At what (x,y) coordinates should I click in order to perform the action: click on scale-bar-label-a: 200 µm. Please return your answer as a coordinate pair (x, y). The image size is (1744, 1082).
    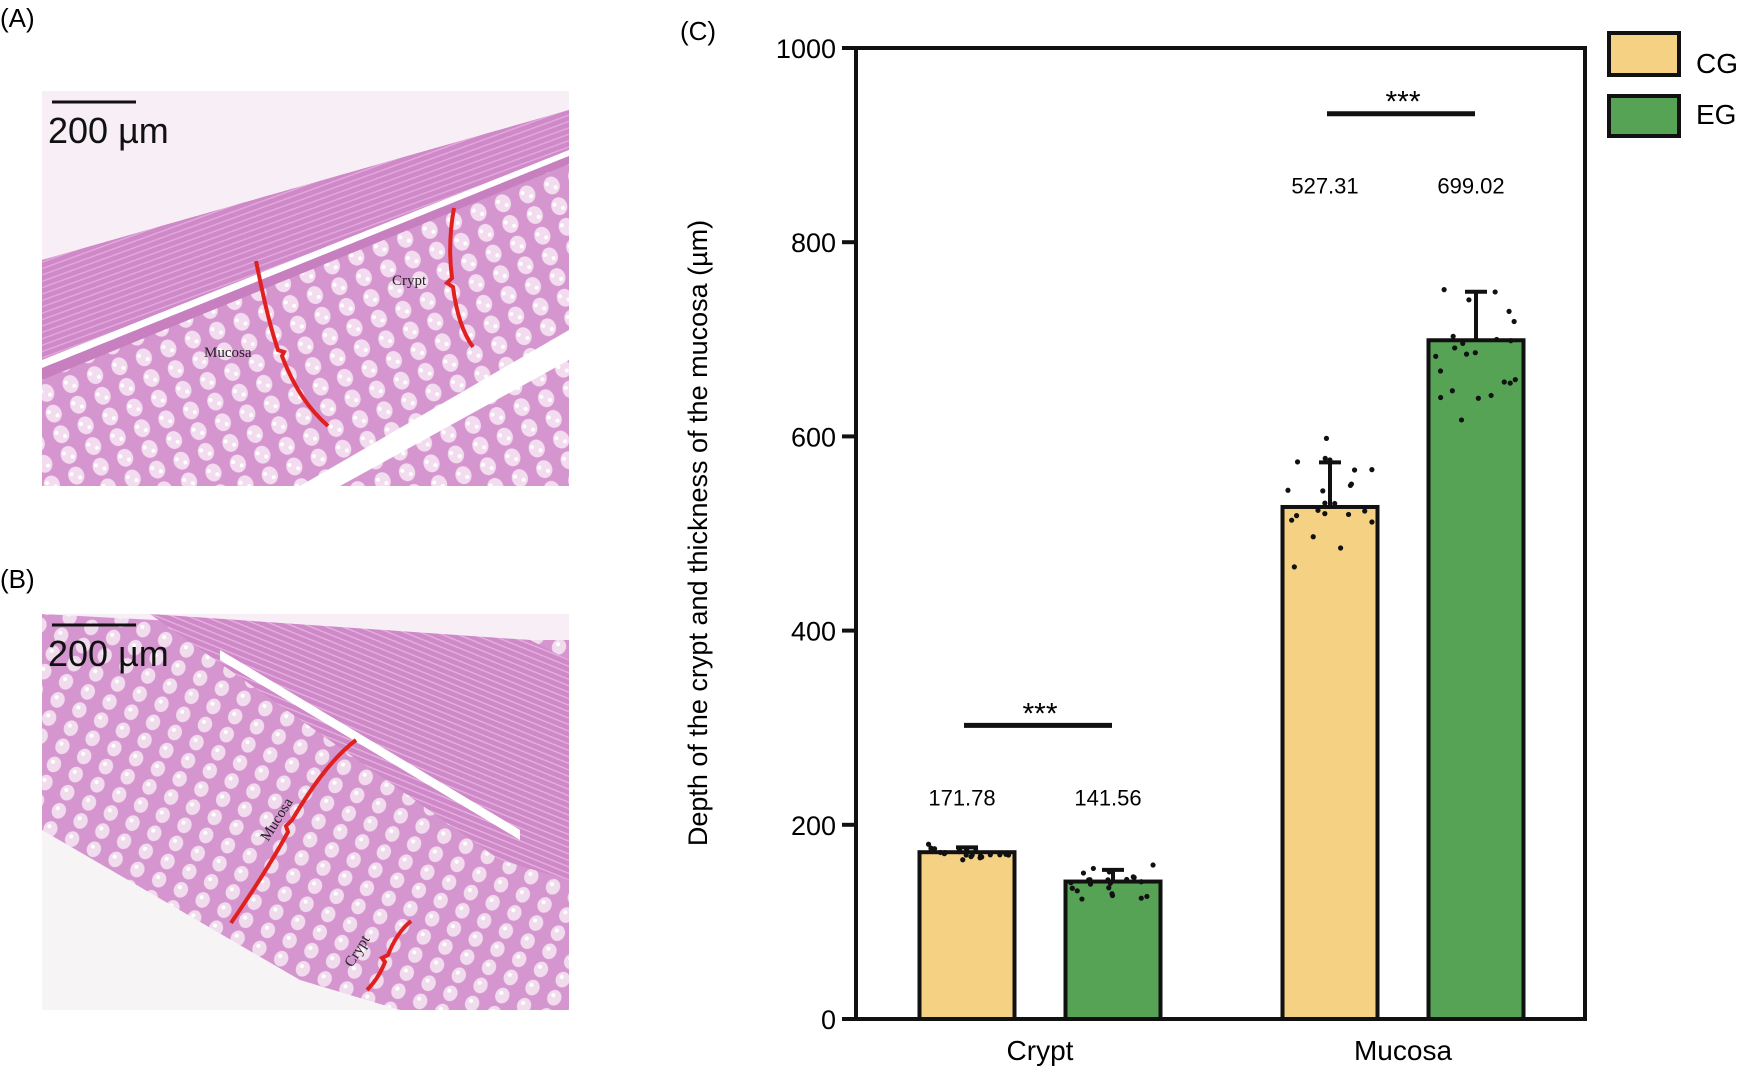
    Looking at the image, I should click on (108, 130).